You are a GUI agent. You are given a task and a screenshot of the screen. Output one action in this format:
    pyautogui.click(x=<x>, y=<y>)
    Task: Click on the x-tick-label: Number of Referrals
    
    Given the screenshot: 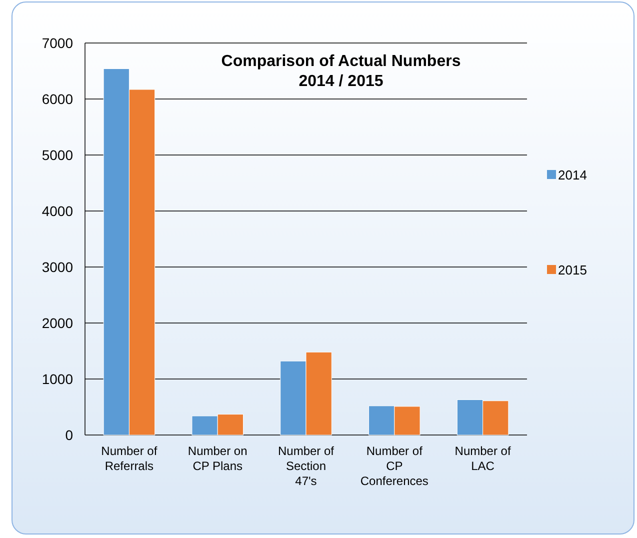 What is the action you would take?
    pyautogui.click(x=129, y=458)
    